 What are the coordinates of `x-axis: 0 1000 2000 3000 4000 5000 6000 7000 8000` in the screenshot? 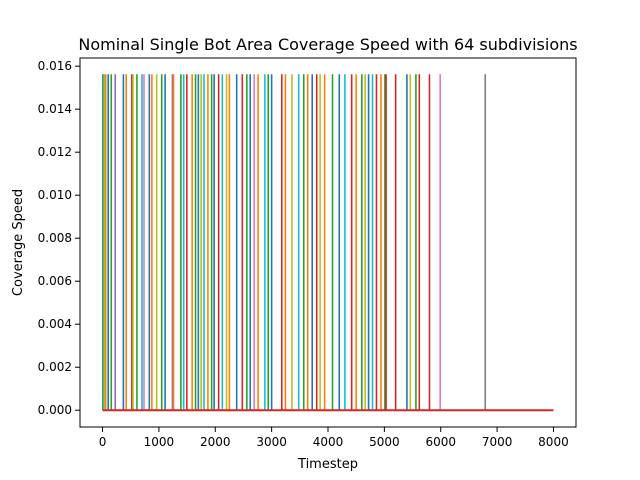 It's located at (334, 438).